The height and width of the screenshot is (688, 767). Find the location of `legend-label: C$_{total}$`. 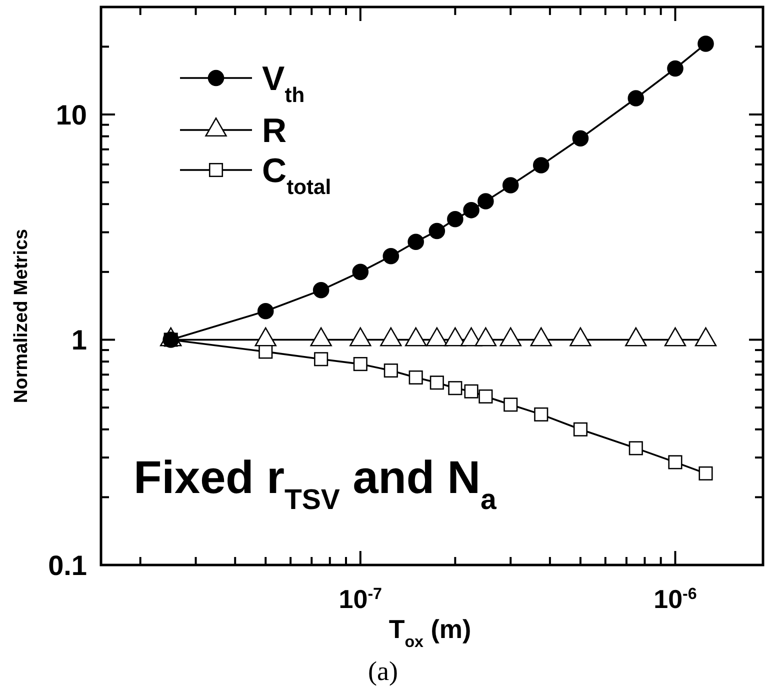

legend-label: C$_{total}$ is located at coordinates (297, 175).